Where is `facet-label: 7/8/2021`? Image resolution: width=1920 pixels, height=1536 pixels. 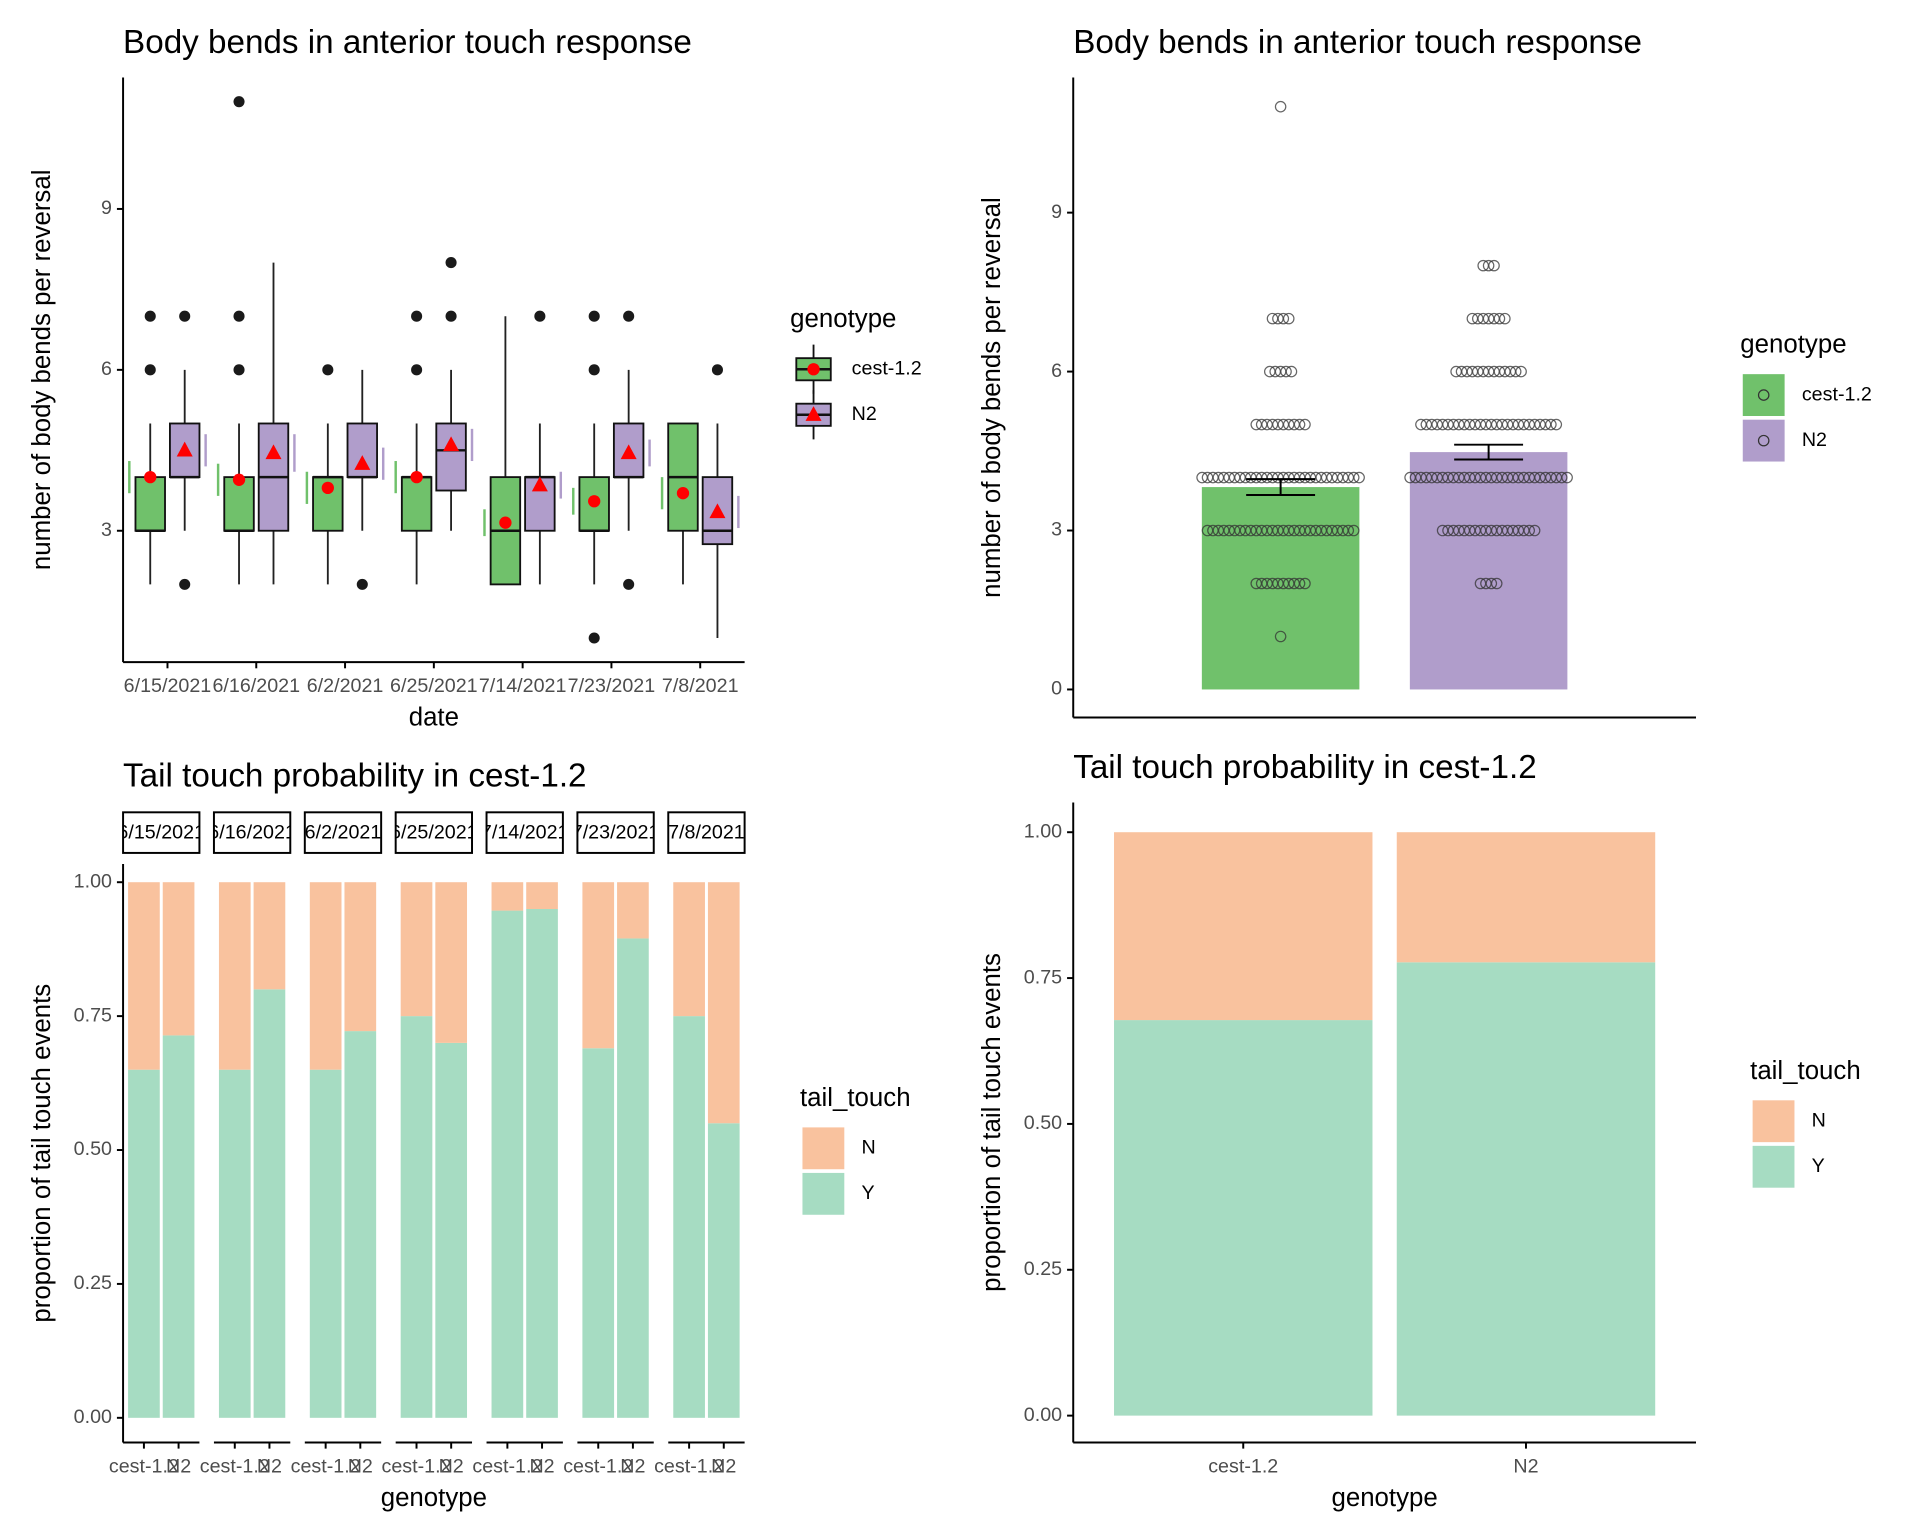 facet-label: 7/8/2021 is located at coordinates (706, 832).